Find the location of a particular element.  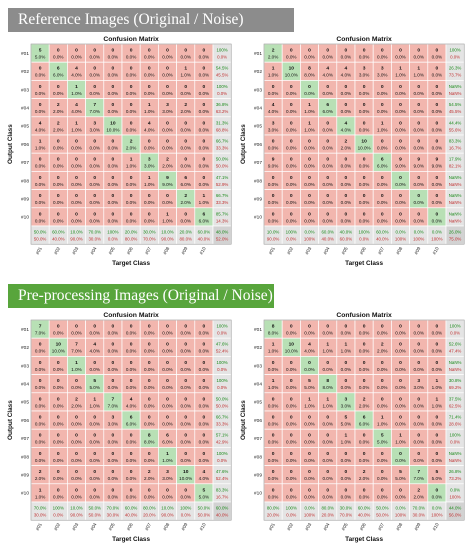

column-tick-label: #02 is located at coordinates (290, 527).